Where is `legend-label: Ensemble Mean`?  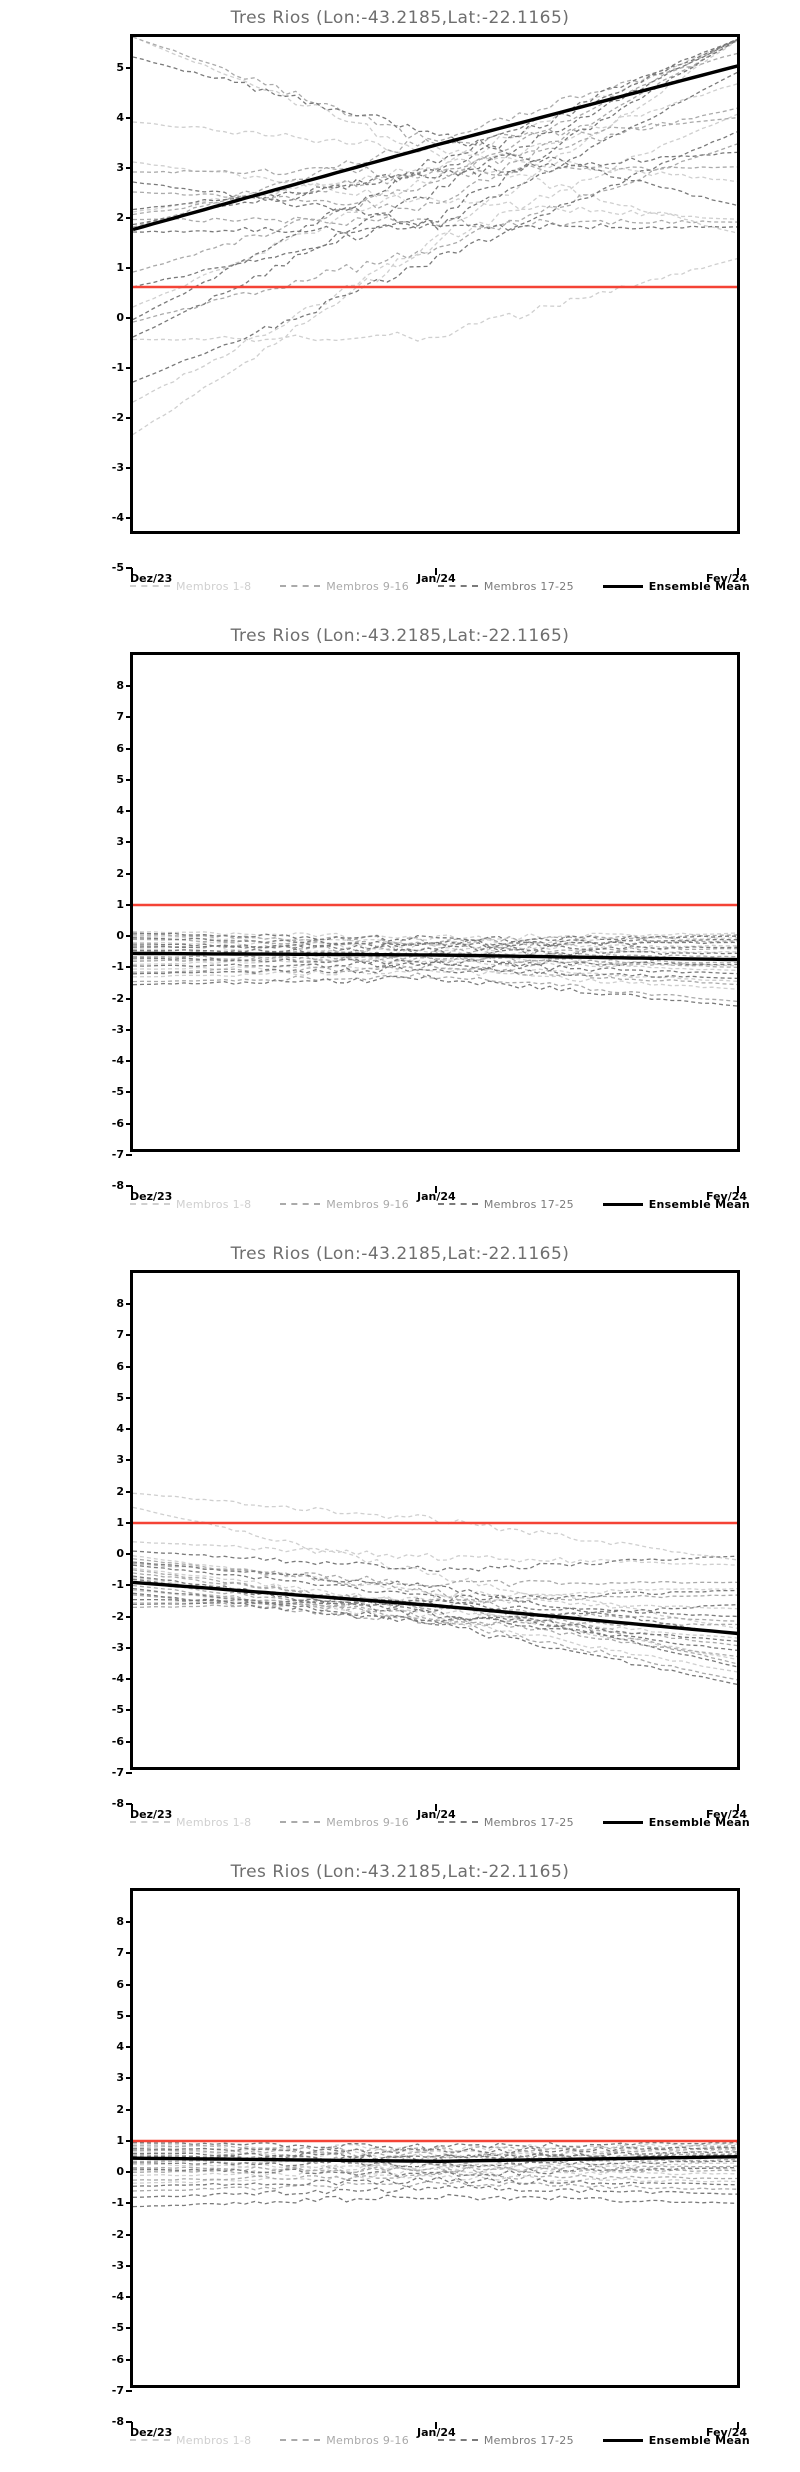
legend-label: Ensemble Mean is located at coordinates (699, 586).